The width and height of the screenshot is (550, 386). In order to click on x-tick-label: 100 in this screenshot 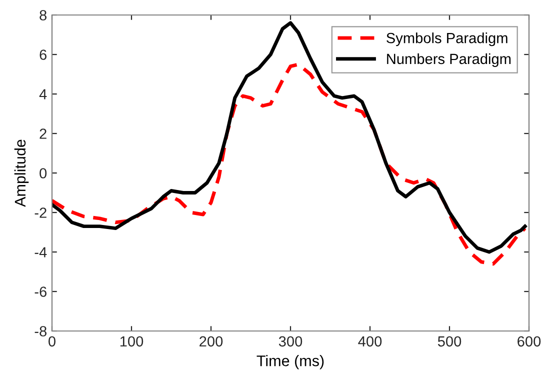, I will do `click(132, 341)`.